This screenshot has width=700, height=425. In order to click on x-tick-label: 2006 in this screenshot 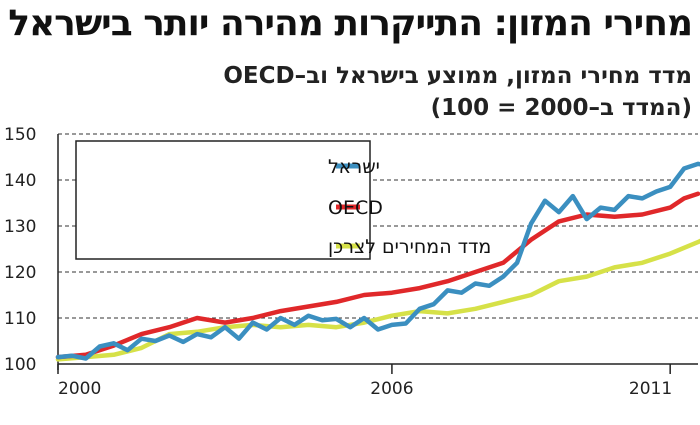, I will do `click(391, 389)`.